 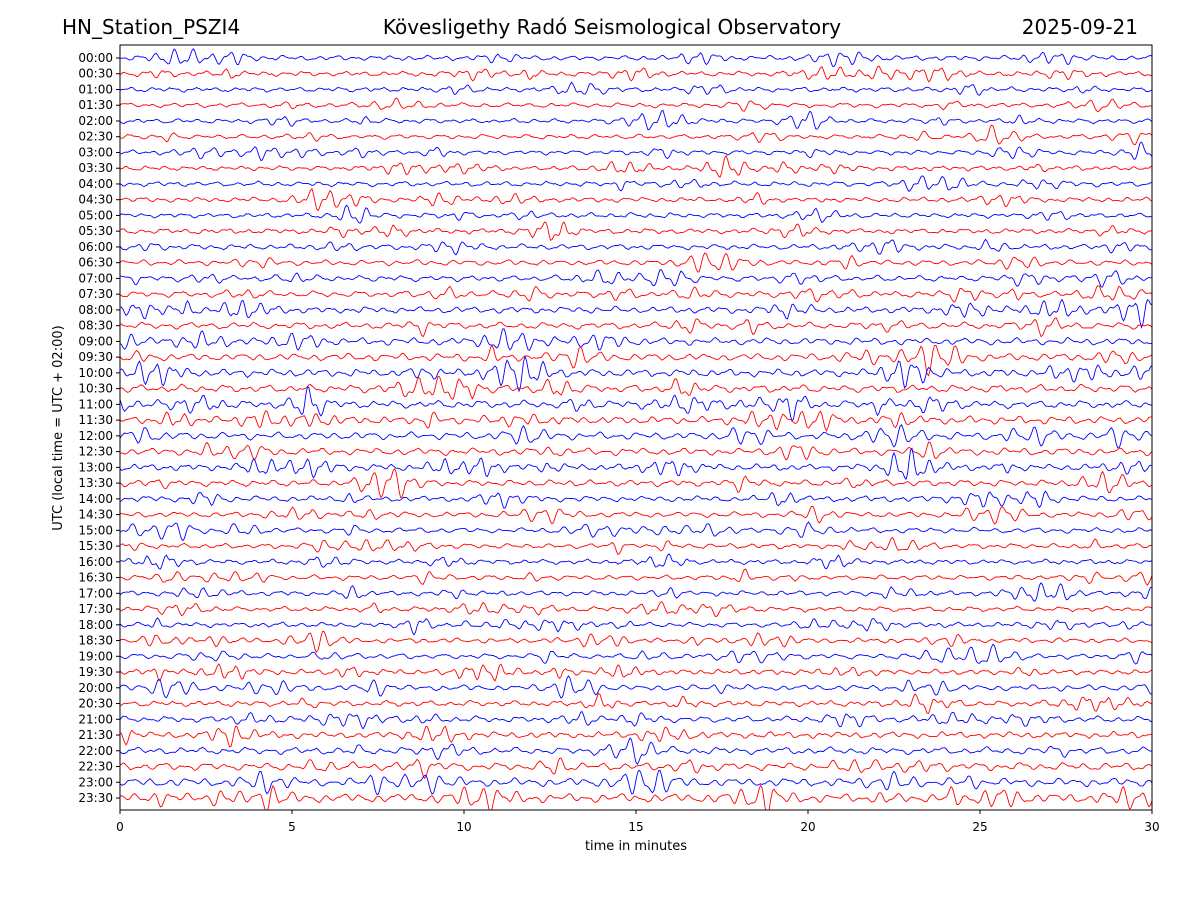 What do you see at coordinates (95, 656) in the screenshot?
I see `y-tick-label: 19:00` at bounding box center [95, 656].